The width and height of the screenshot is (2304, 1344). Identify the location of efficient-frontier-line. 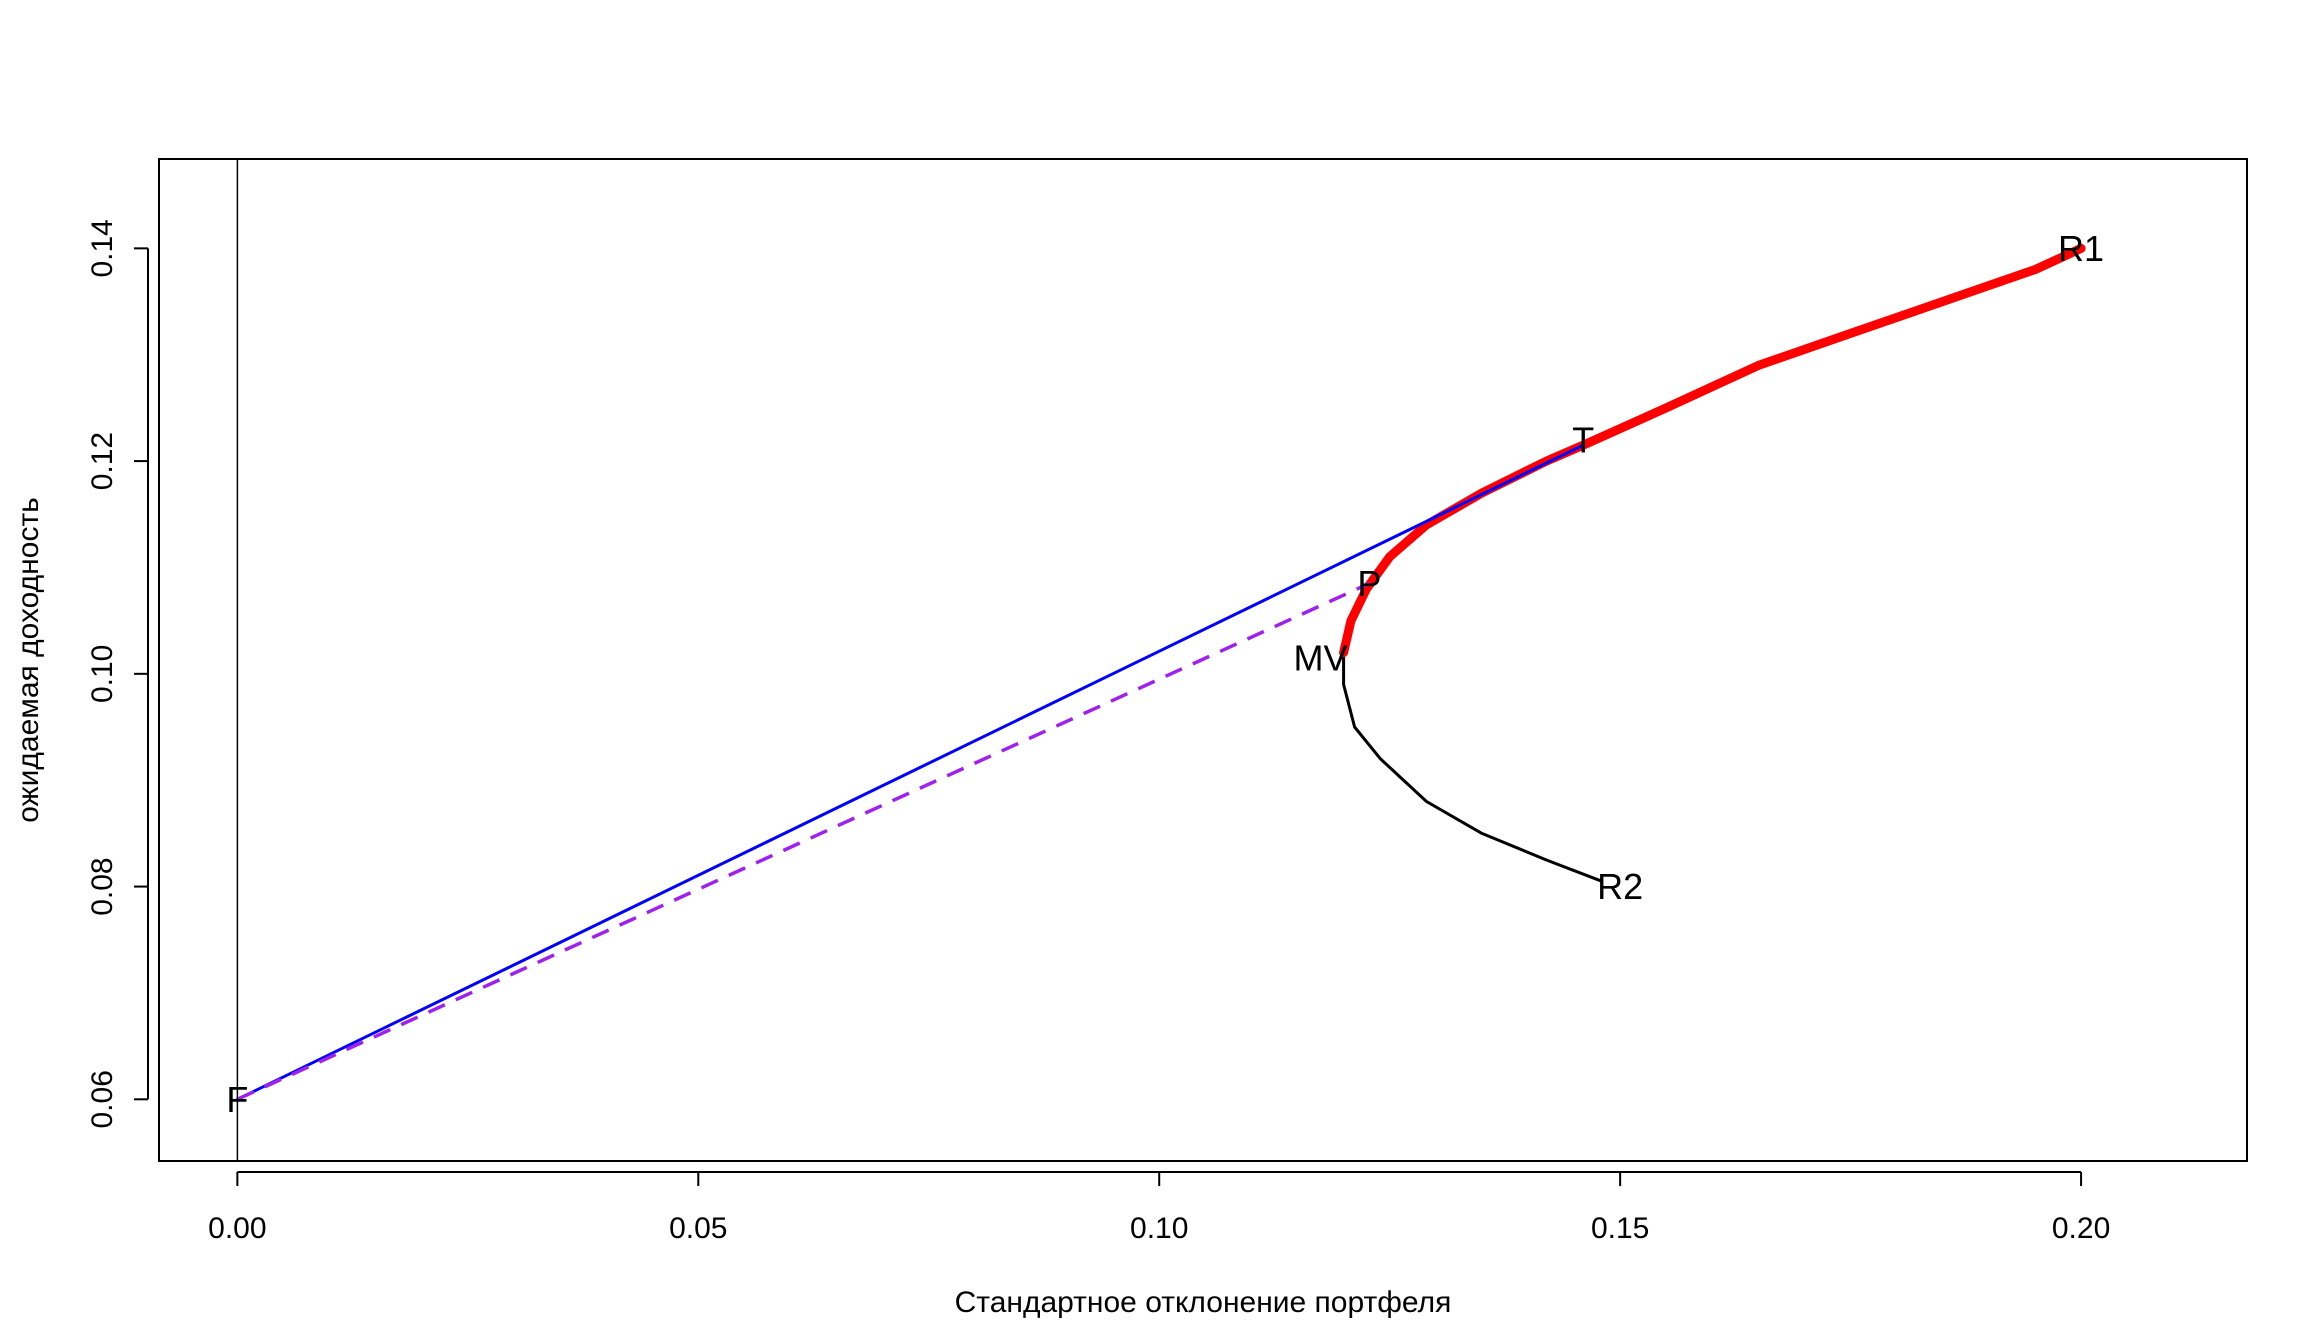
(1712, 450).